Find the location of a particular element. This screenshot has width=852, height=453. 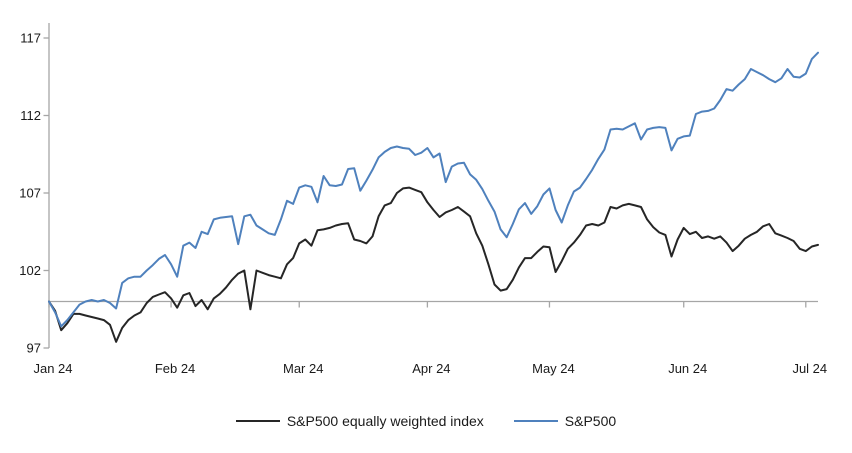

y-tick-label: 97 is located at coordinates (34, 348).